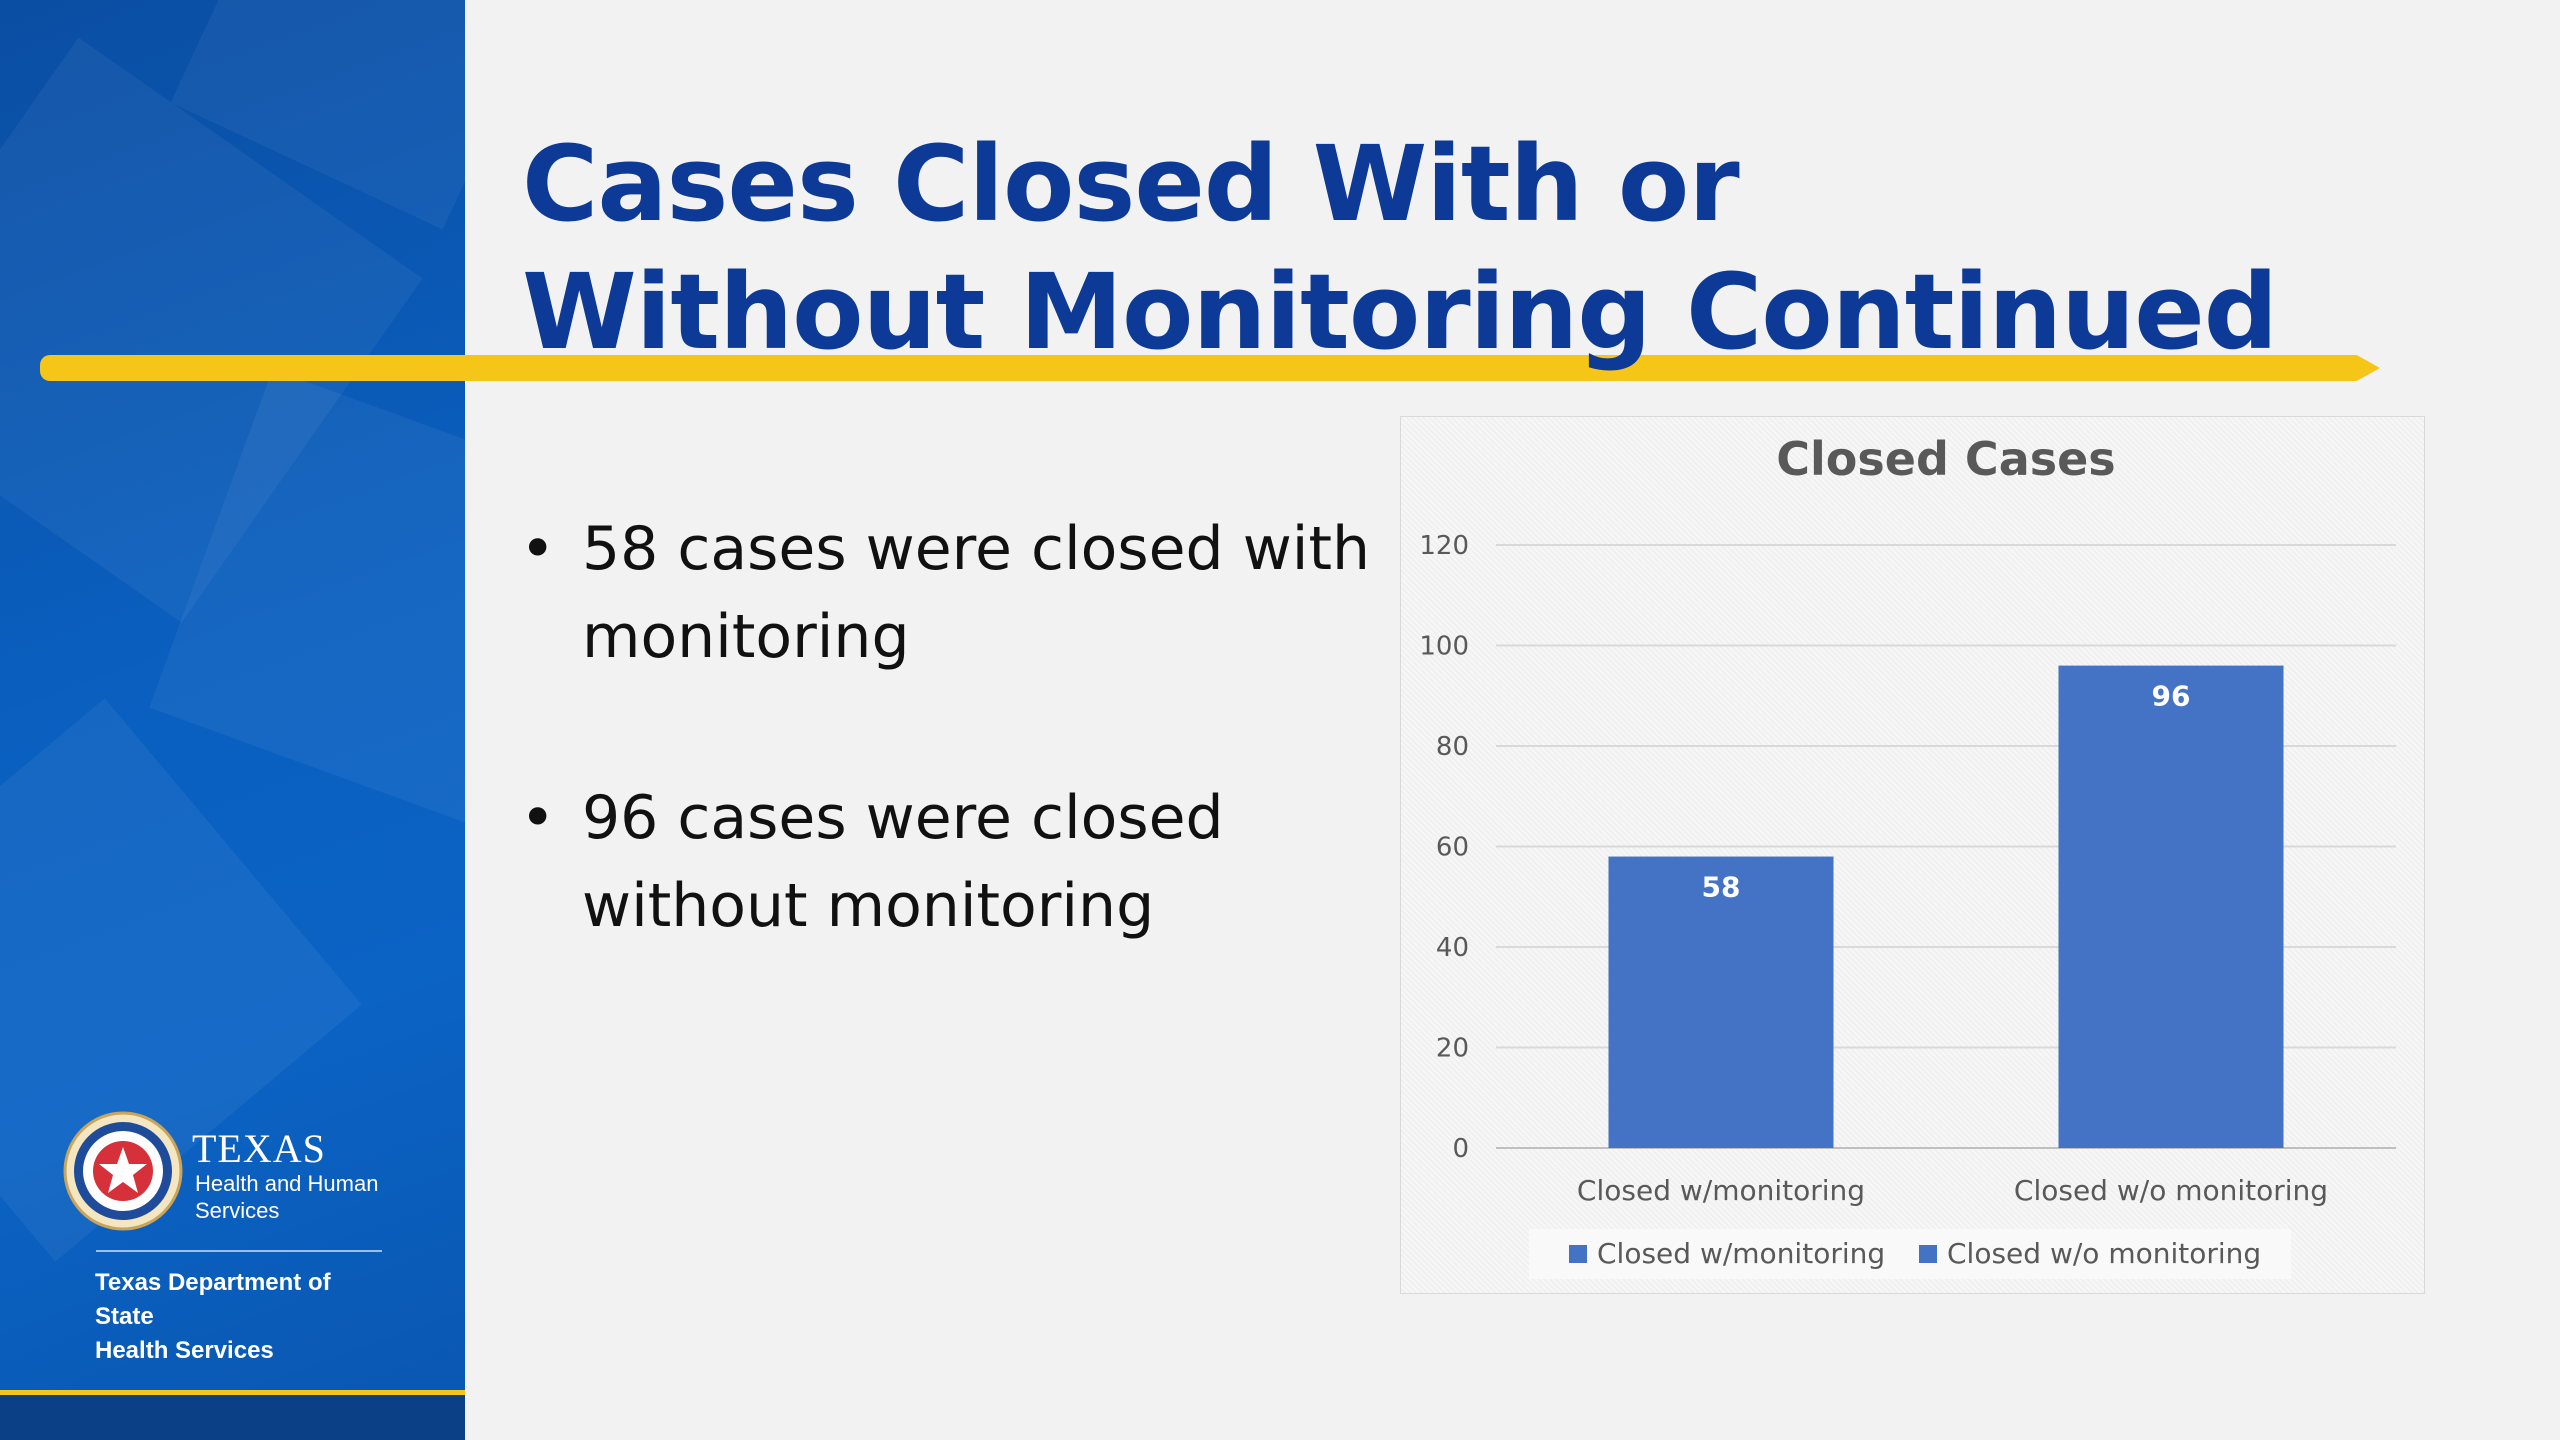 Image resolution: width=2560 pixels, height=1440 pixels. Describe the element at coordinates (1721, 887) in the screenshot. I see `data-label: 58` at that location.